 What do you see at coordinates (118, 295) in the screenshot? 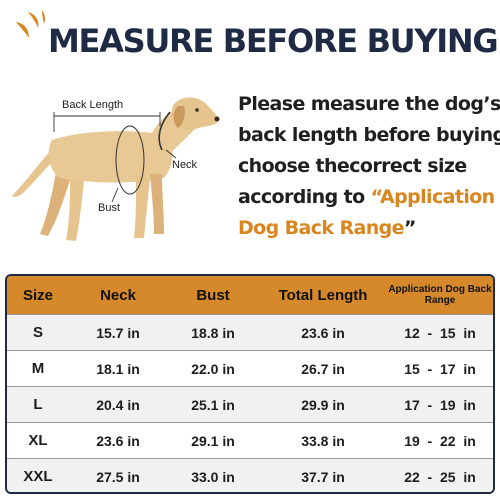
I see `column-header-neck: Neck` at bounding box center [118, 295].